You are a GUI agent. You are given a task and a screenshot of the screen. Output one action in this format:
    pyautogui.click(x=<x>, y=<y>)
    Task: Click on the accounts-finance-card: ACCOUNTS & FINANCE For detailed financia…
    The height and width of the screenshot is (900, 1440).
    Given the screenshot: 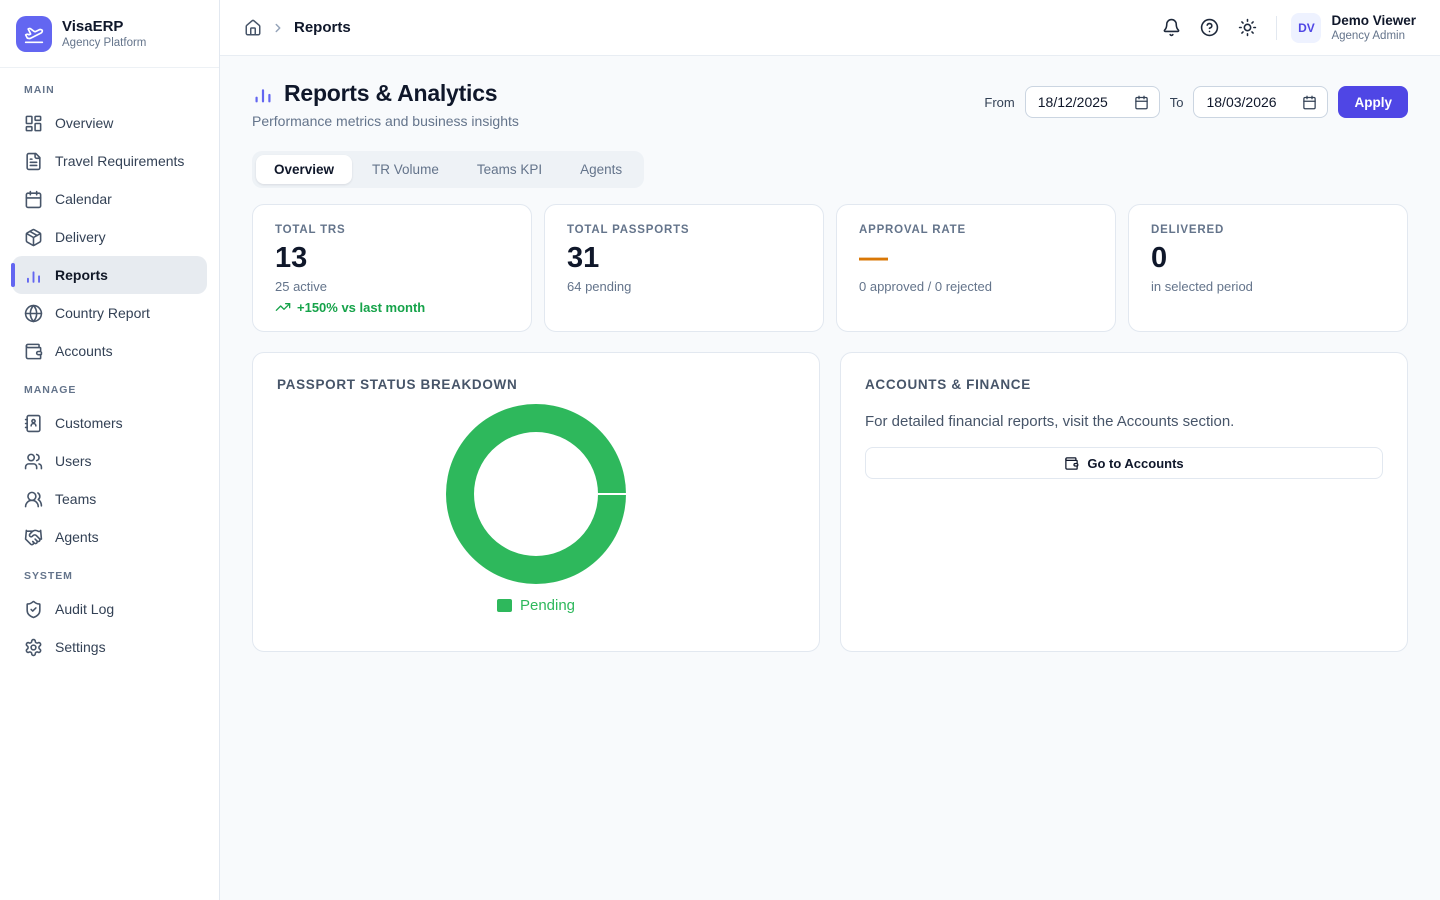 What is the action you would take?
    pyautogui.click(x=1124, y=502)
    